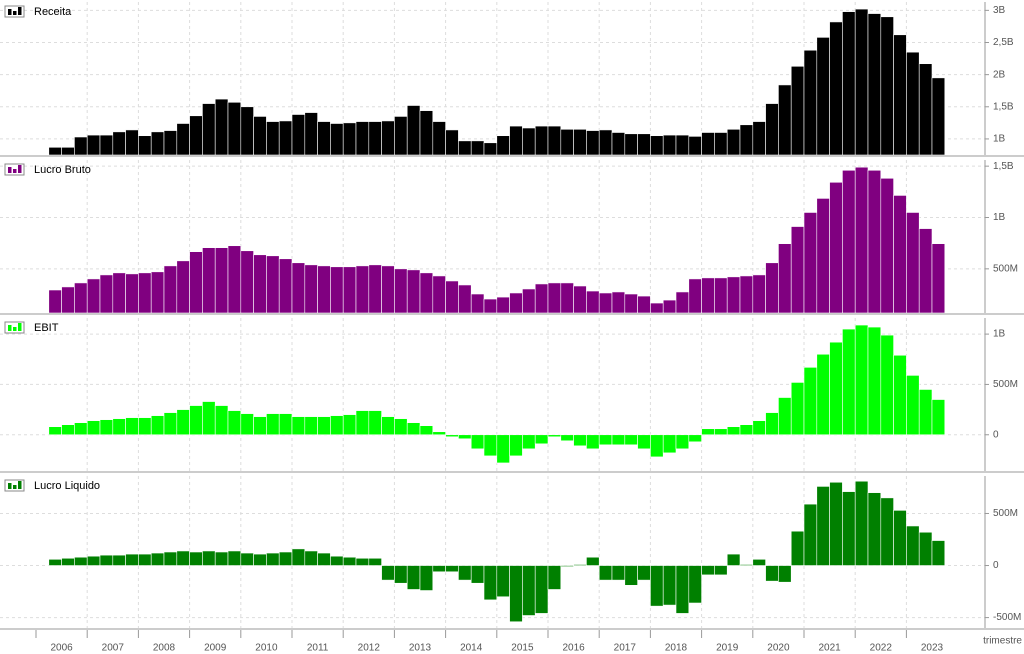  What do you see at coordinates (62, 170) in the screenshot?
I see `legend-label: Lucro Bruto` at bounding box center [62, 170].